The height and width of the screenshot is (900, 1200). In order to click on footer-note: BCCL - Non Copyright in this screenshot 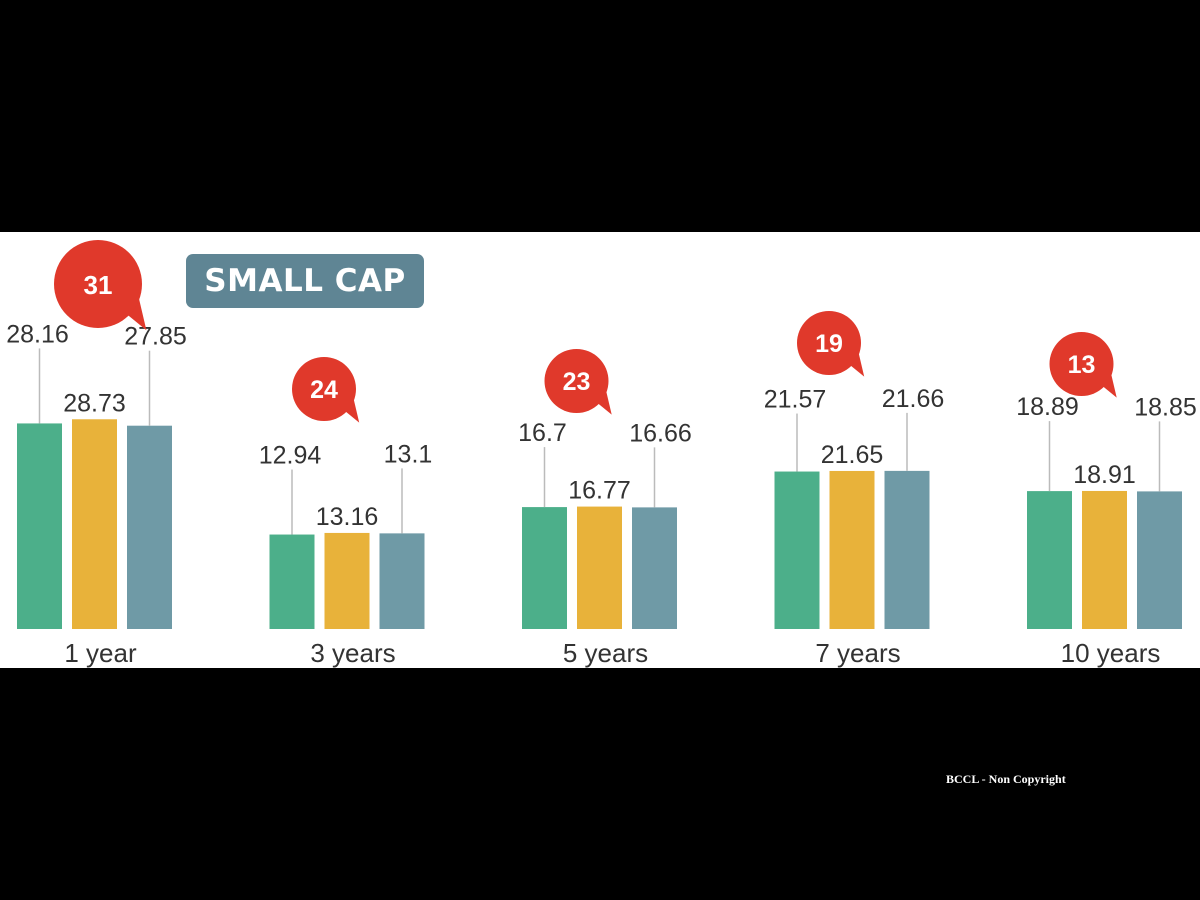, I will do `click(1006, 779)`.